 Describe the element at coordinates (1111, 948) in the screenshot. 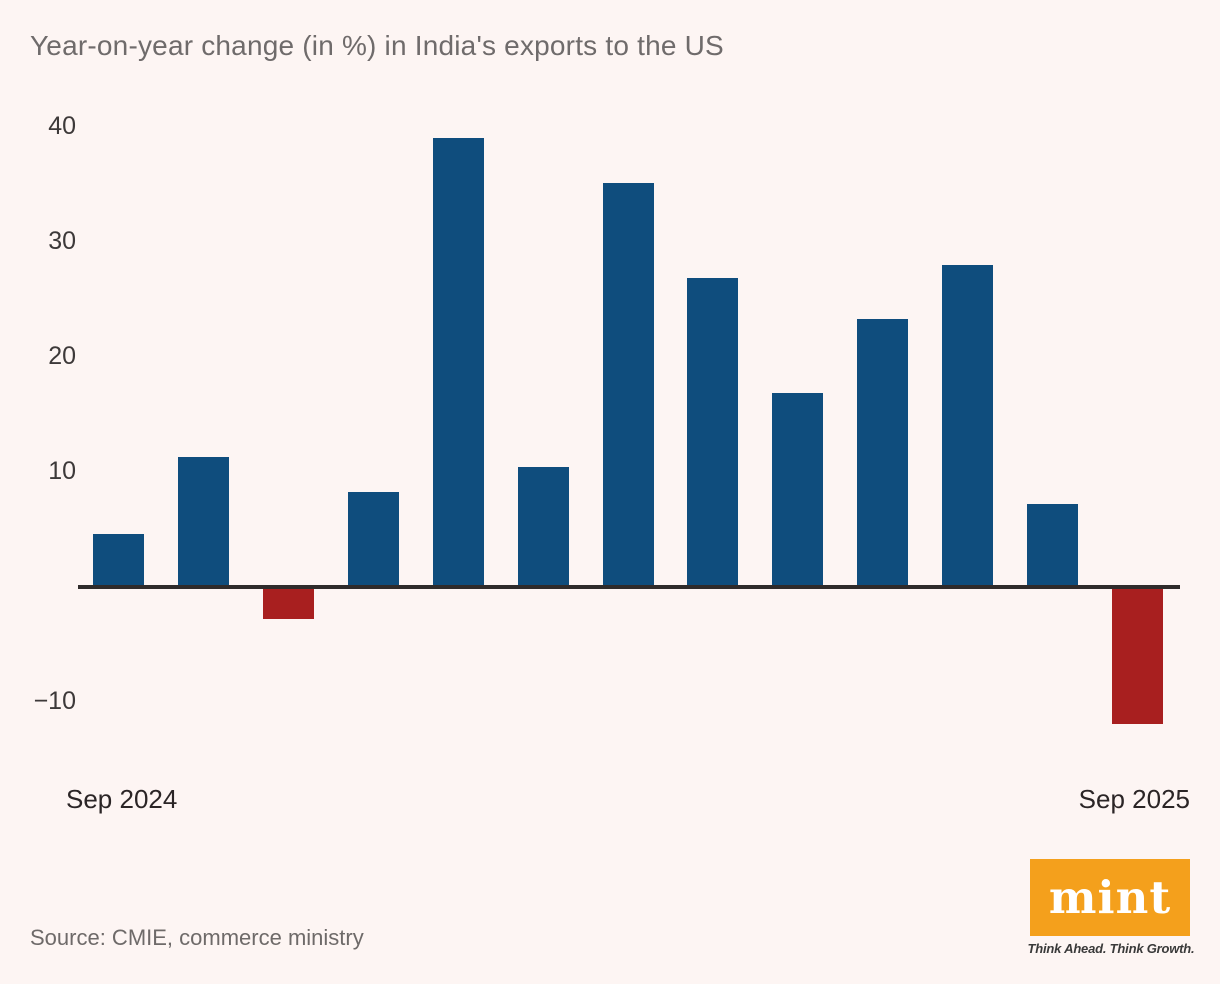

I see `mint-tagline: Think Ahead. Think Growth.` at that location.